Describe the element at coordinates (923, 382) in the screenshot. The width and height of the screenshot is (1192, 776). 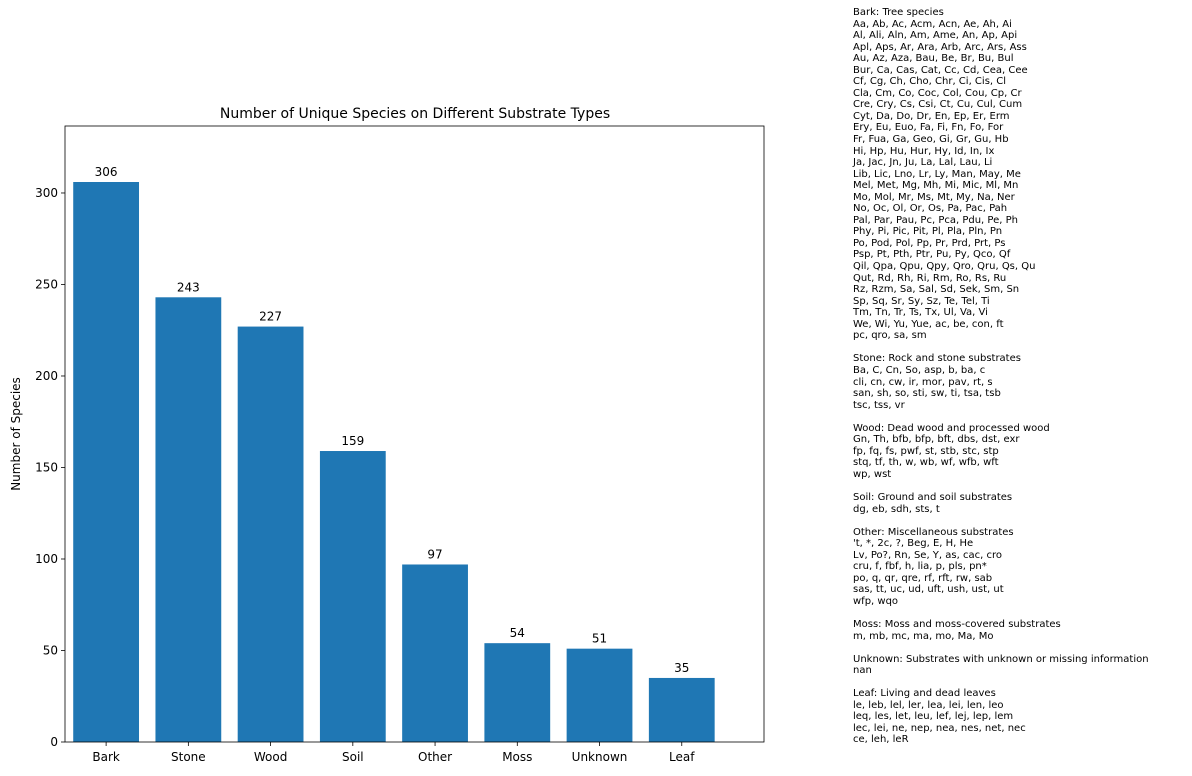
I see `note-line: cli, cn, cw, ir, mor, pav, rt, s` at that location.